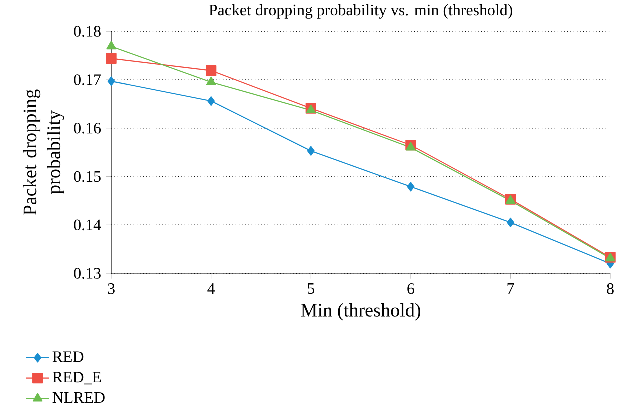 The height and width of the screenshot is (412, 634). Describe the element at coordinates (77, 378) in the screenshot. I see `legend-label: RED_E` at that location.